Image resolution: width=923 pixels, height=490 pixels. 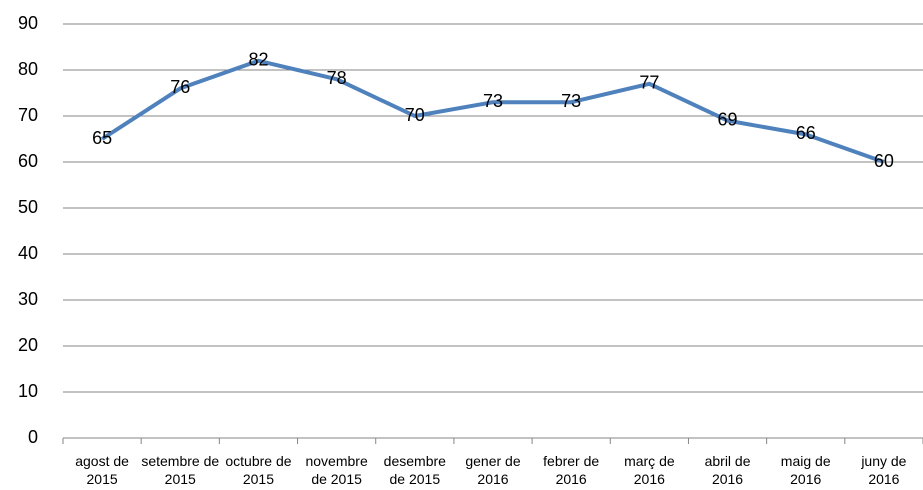 I want to click on x-tick-label: agost de 2015, so click(x=102, y=470).